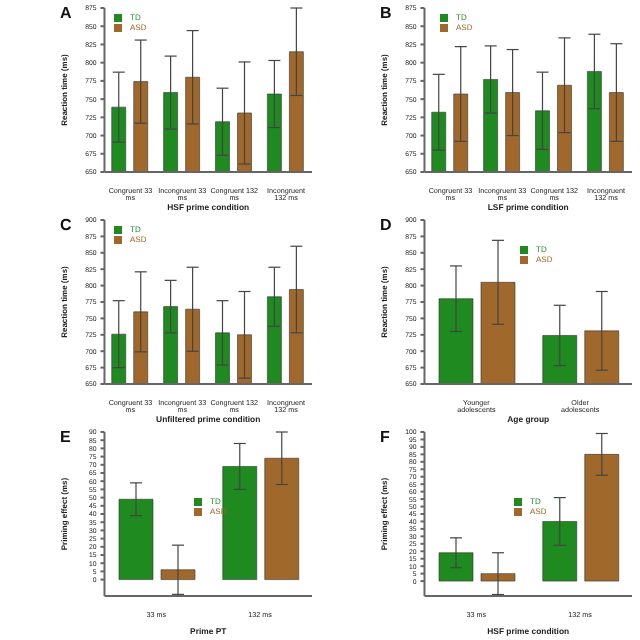 This screenshot has height=640, width=640. I want to click on chart-title: F, so click(385, 437).